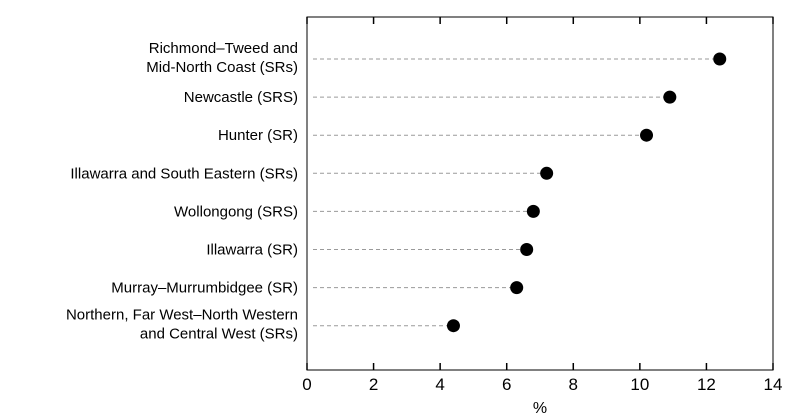 The image size is (789, 418). What do you see at coordinates (639, 384) in the screenshot?
I see `x-tick-label: 10` at bounding box center [639, 384].